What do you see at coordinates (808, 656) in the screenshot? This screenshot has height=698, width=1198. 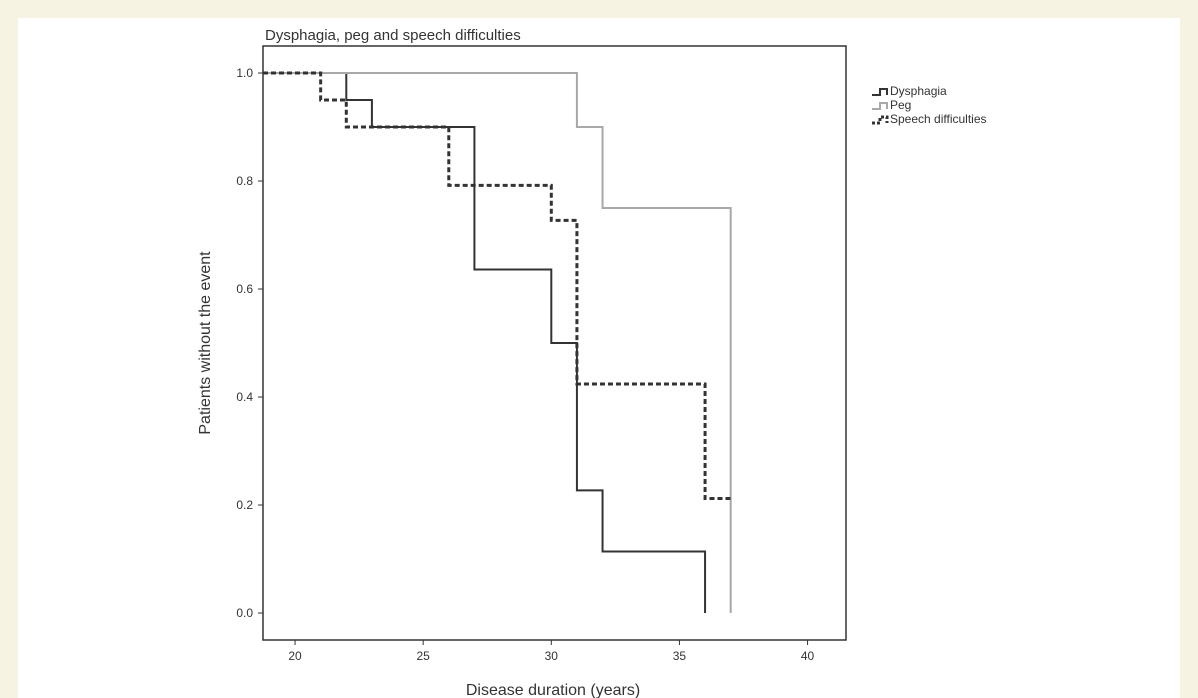 I see `x-tick-label: 40` at bounding box center [808, 656].